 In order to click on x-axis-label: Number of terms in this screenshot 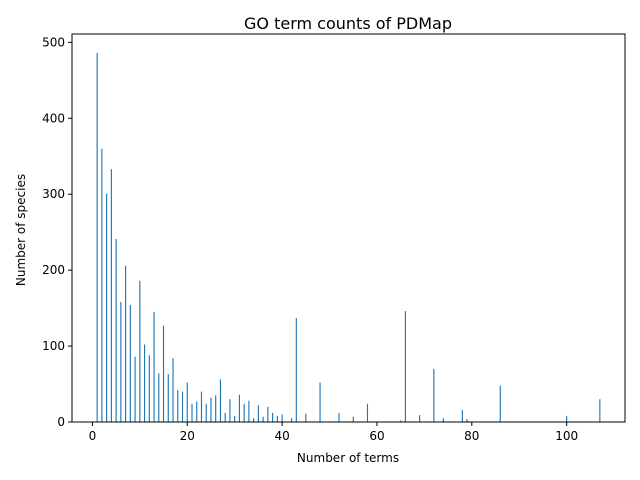, I will do `click(348, 458)`.